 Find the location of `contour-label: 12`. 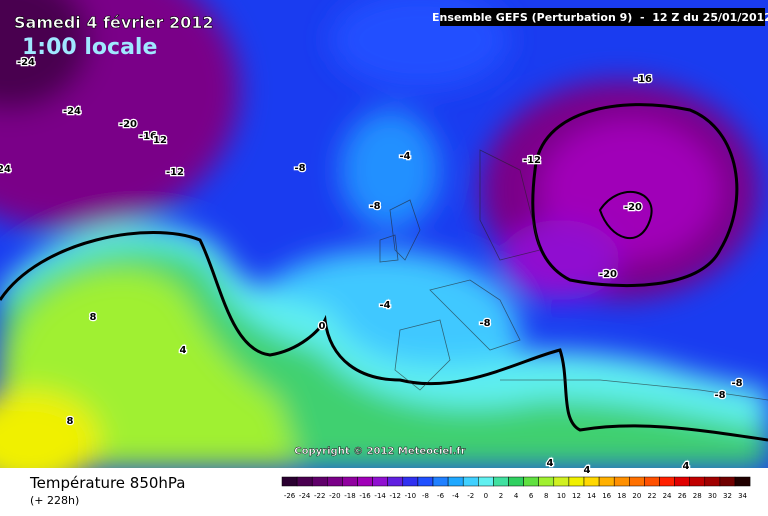

contour-label: 12 is located at coordinates (160, 140).